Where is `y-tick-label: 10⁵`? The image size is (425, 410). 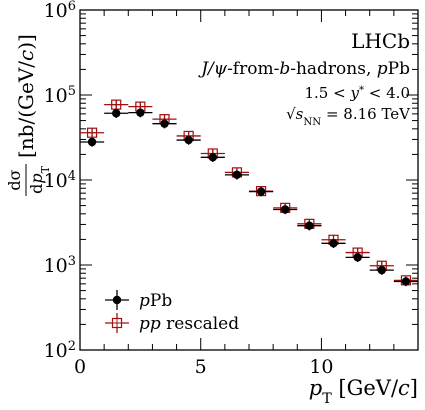
y-tick-label: 10⁵ is located at coordinates (60, 96).